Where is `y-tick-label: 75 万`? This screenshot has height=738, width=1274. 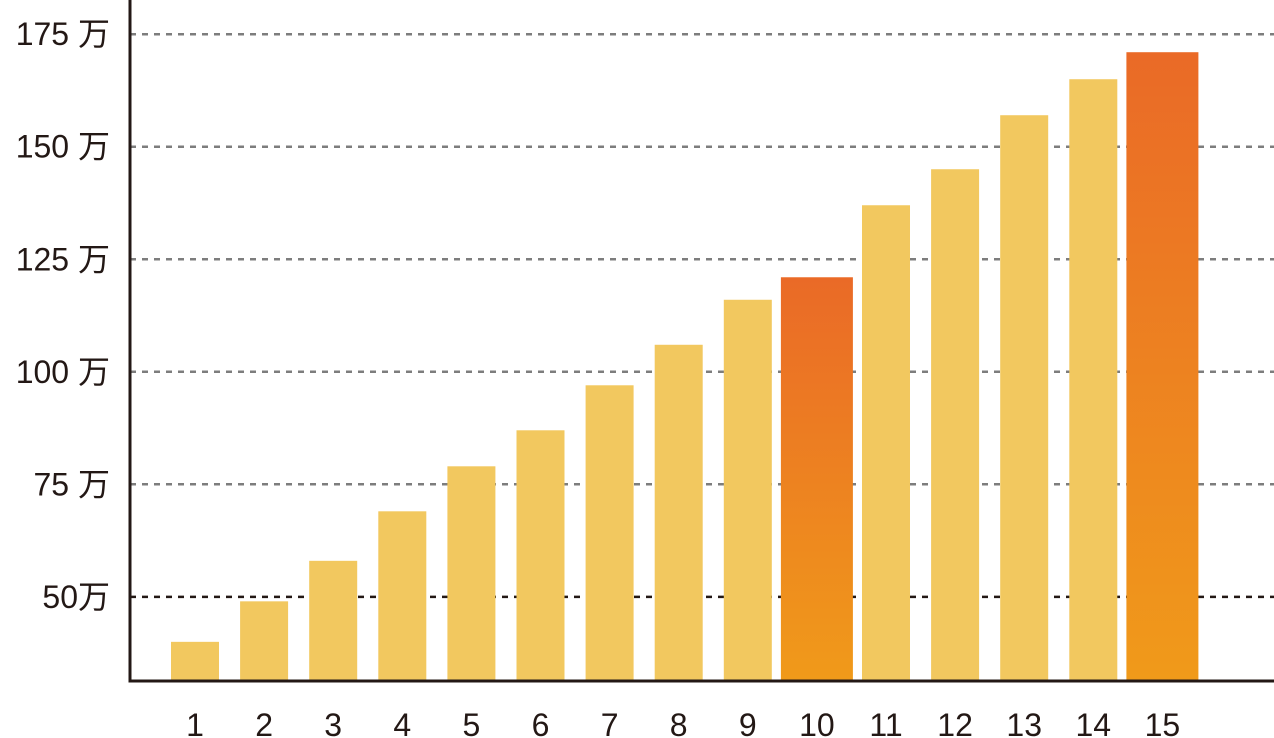 y-tick-label: 75 万 is located at coordinates (72, 484).